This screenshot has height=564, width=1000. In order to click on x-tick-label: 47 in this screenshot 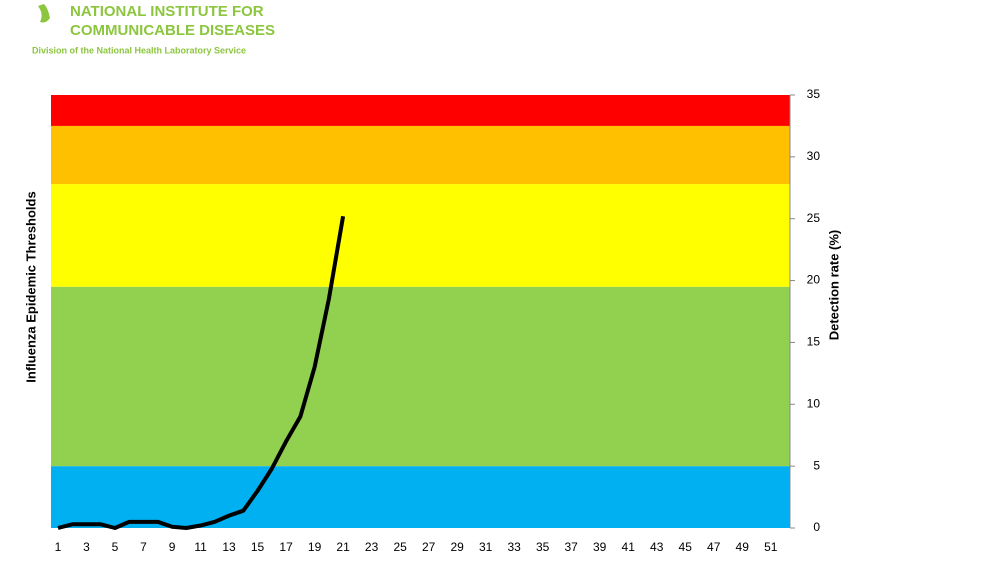, I will do `click(714, 547)`.